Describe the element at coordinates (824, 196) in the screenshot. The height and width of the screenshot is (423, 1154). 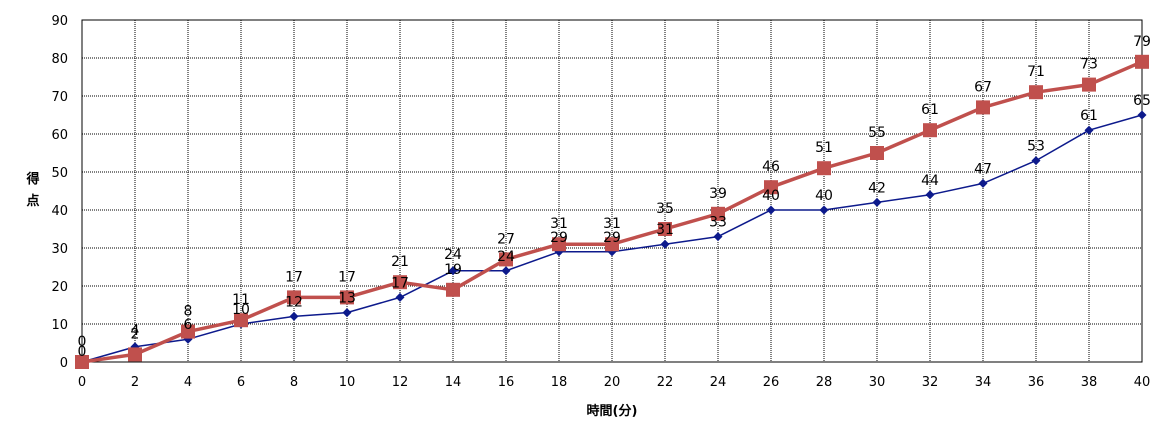
I see `data-label: 40` at that location.